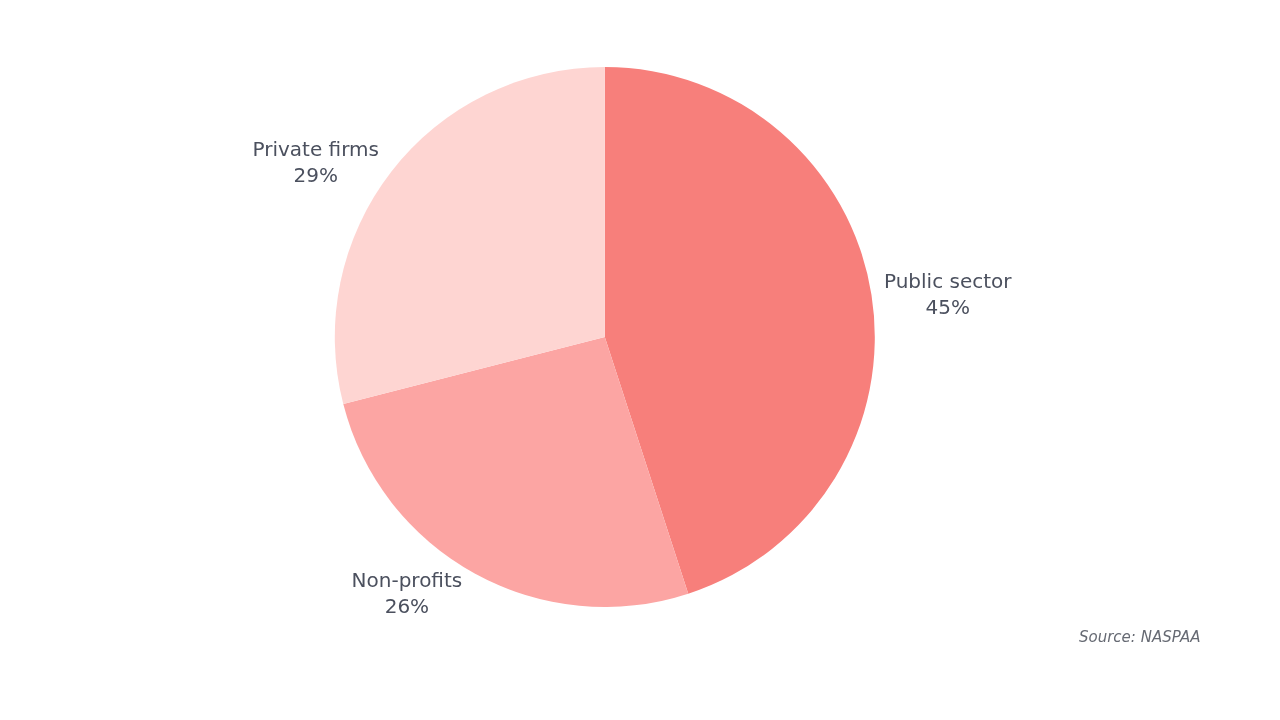  Describe the element at coordinates (407, 605) in the screenshot. I see `data-label: 26%` at that location.